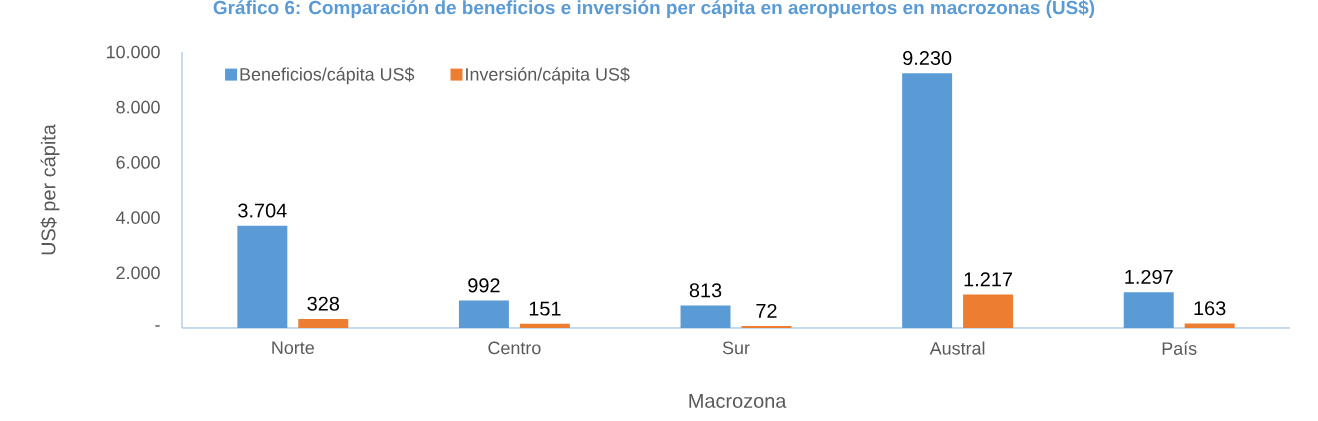 The height and width of the screenshot is (421, 1318). I want to click on legend-label: Inversión/cápita US$, so click(548, 76).